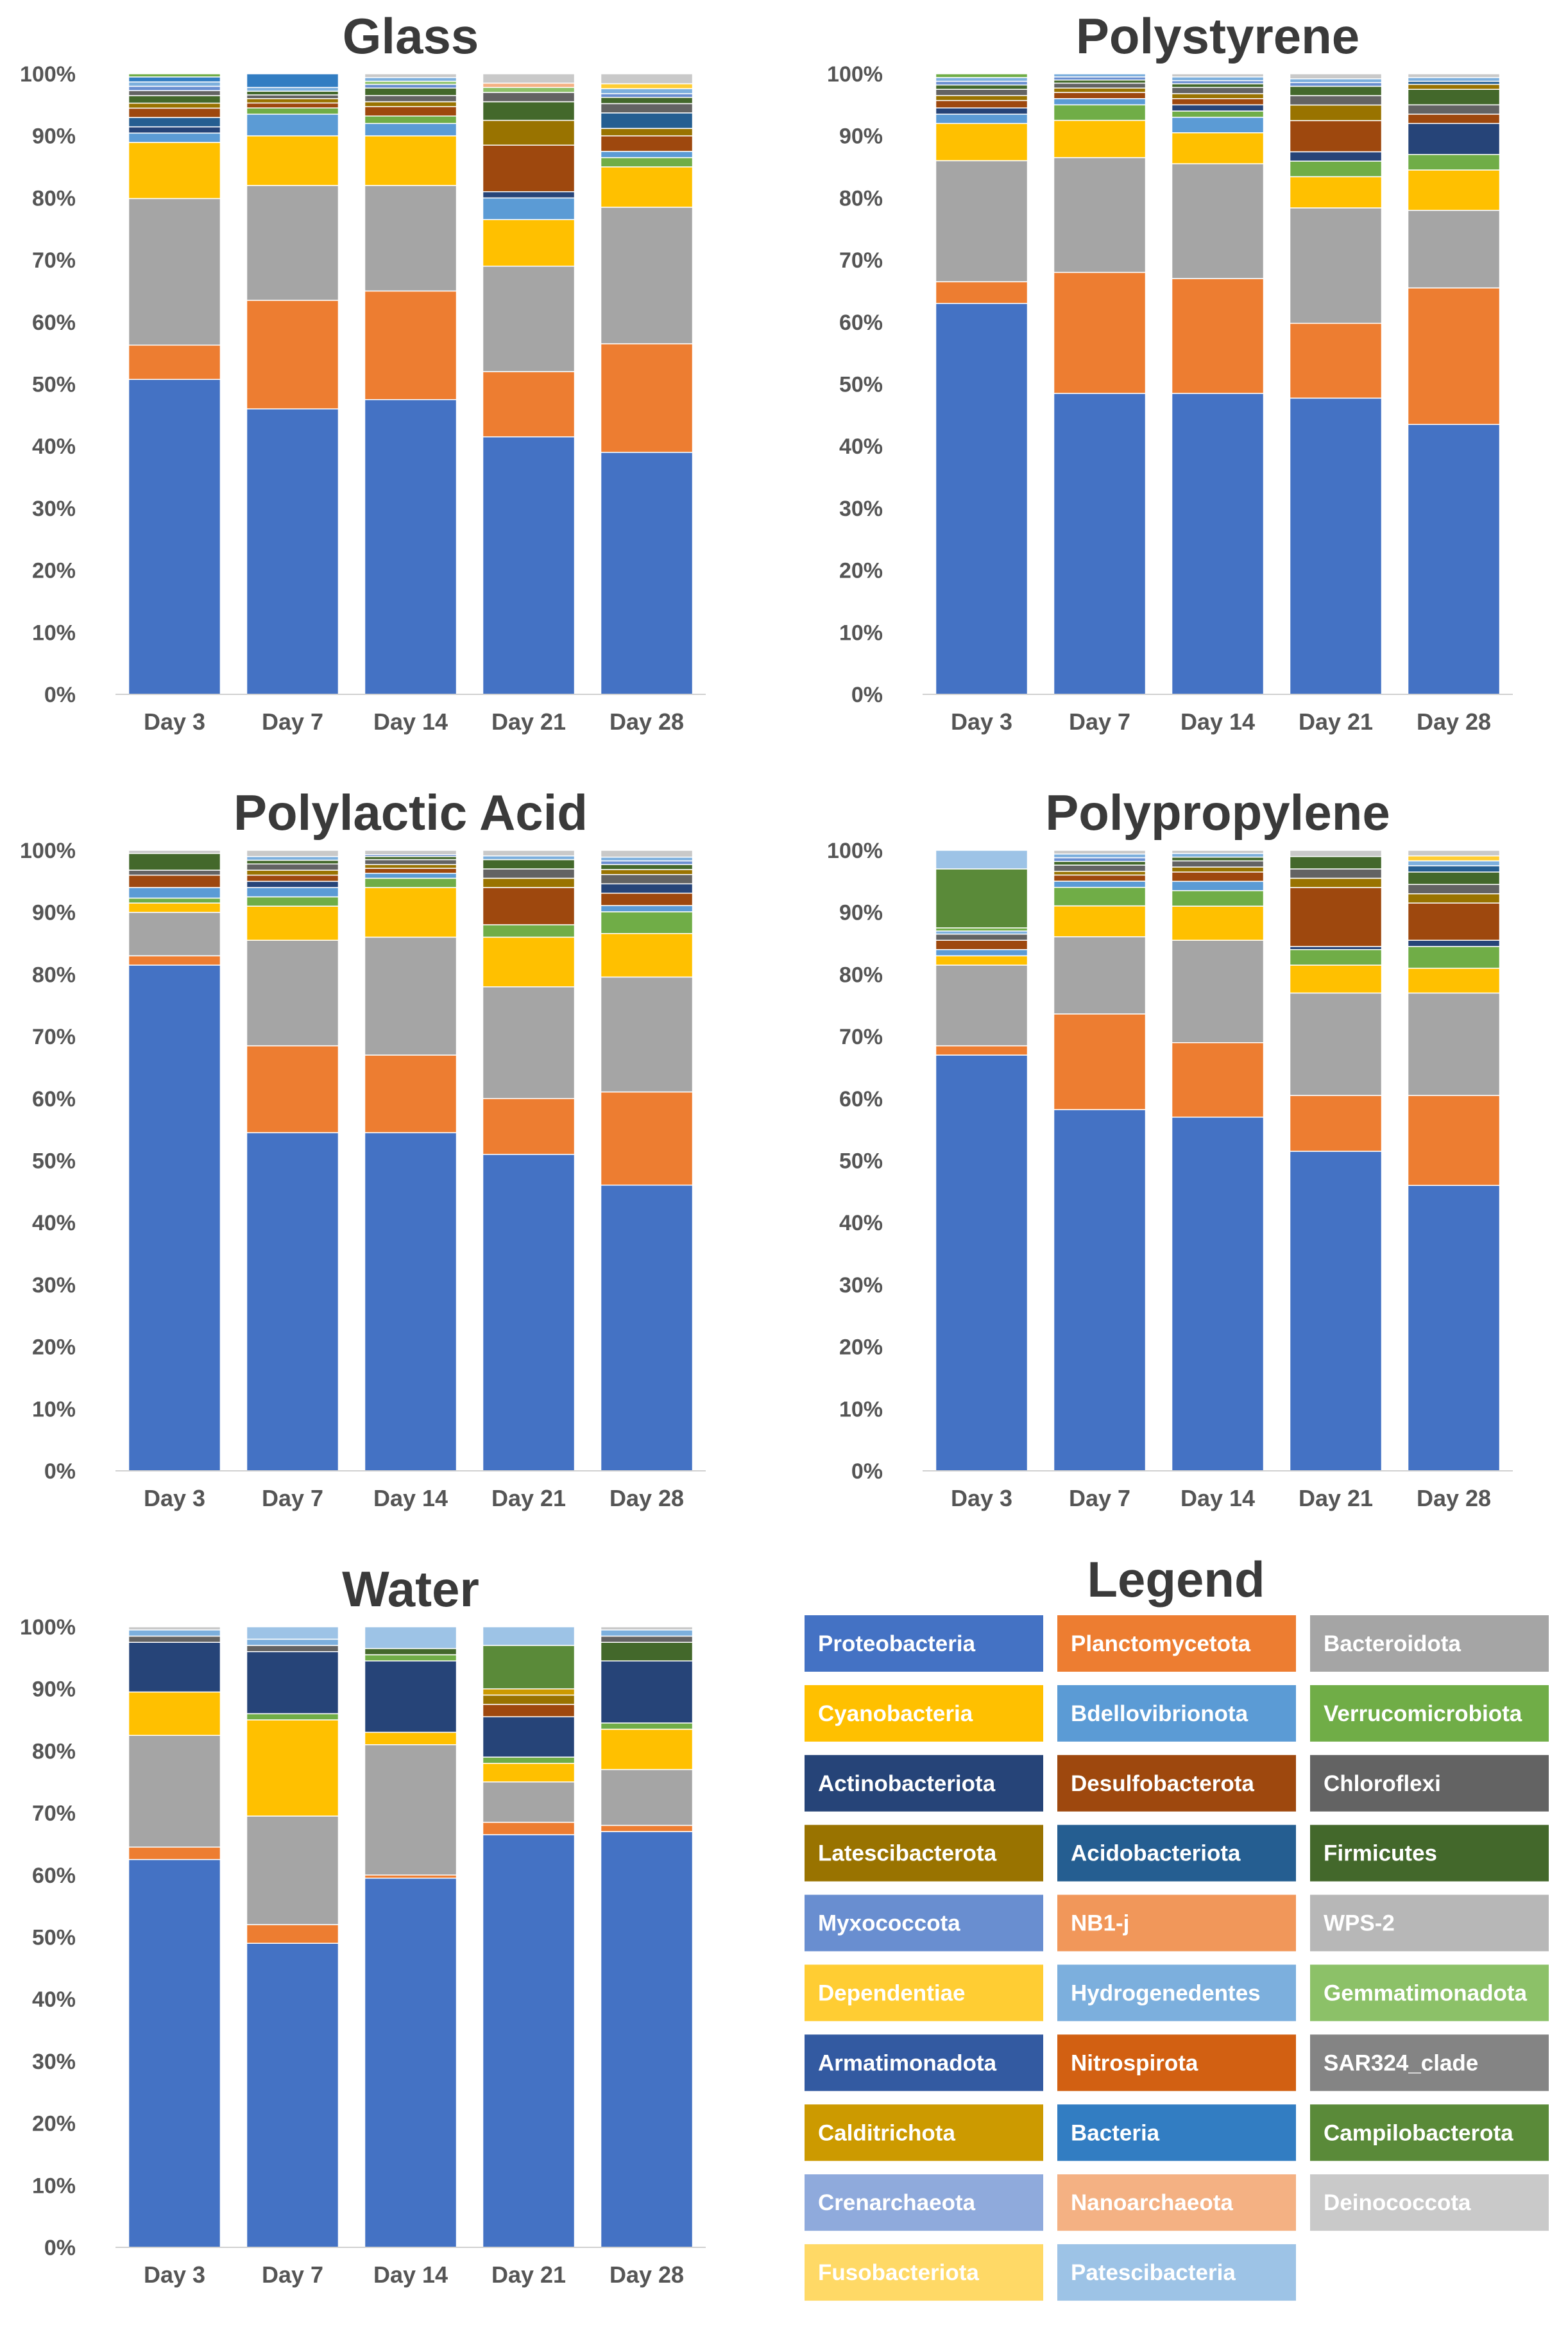  I want to click on segment-patescibacteria, so click(292, 1633).